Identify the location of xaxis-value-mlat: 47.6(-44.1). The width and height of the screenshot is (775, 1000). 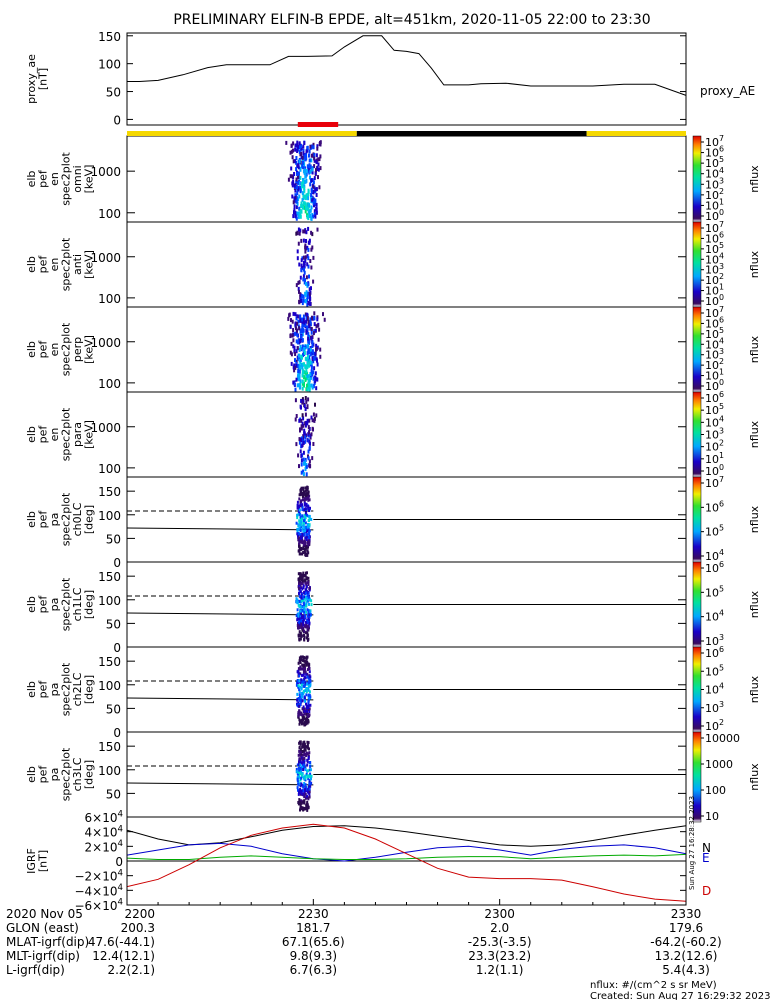
(121, 942).